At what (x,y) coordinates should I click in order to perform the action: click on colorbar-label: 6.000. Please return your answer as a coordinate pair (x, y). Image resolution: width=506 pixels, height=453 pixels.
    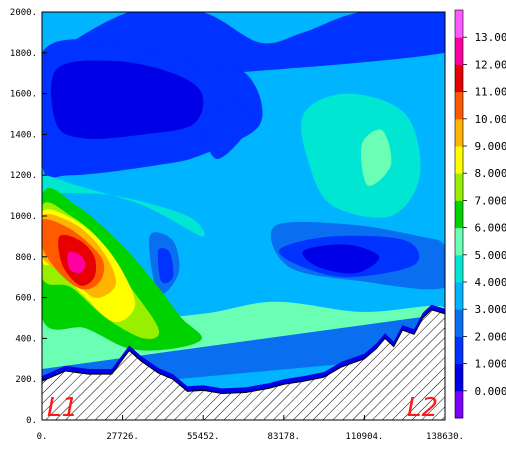
    Looking at the image, I should click on (490, 228).